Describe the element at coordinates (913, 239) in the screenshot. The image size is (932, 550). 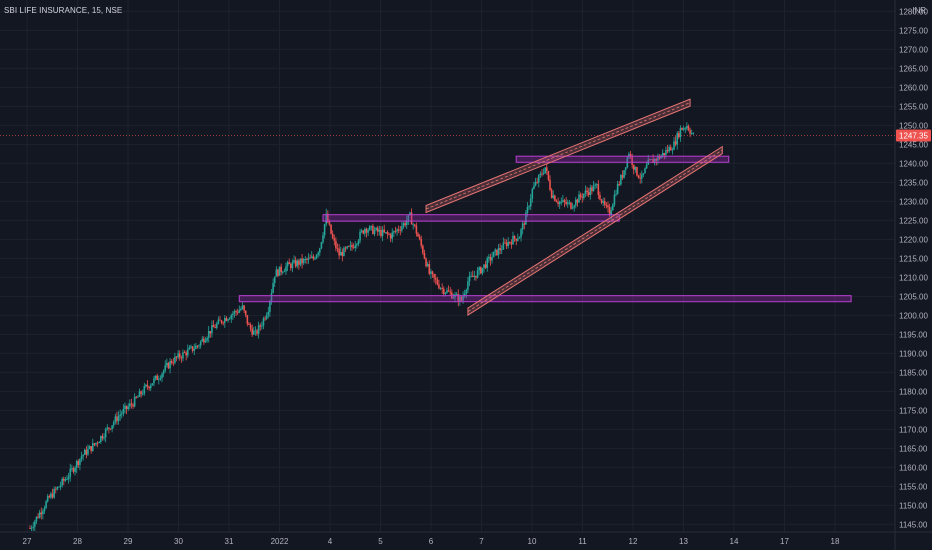
I see `y-tick-label: 1220.00` at that location.